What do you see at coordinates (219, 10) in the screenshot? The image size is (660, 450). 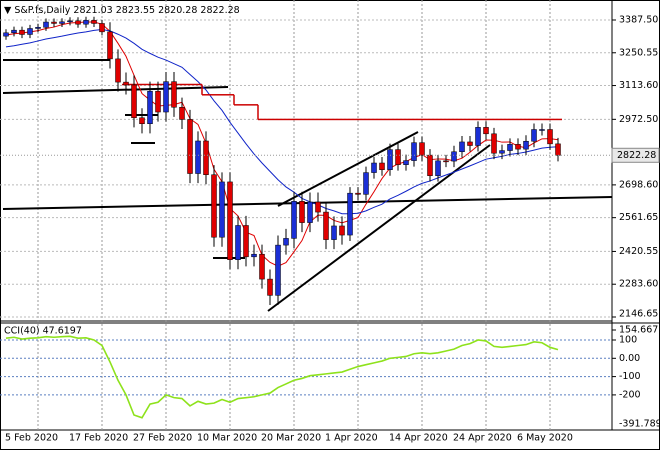 I see `header-close: 2822.28` at bounding box center [219, 10].